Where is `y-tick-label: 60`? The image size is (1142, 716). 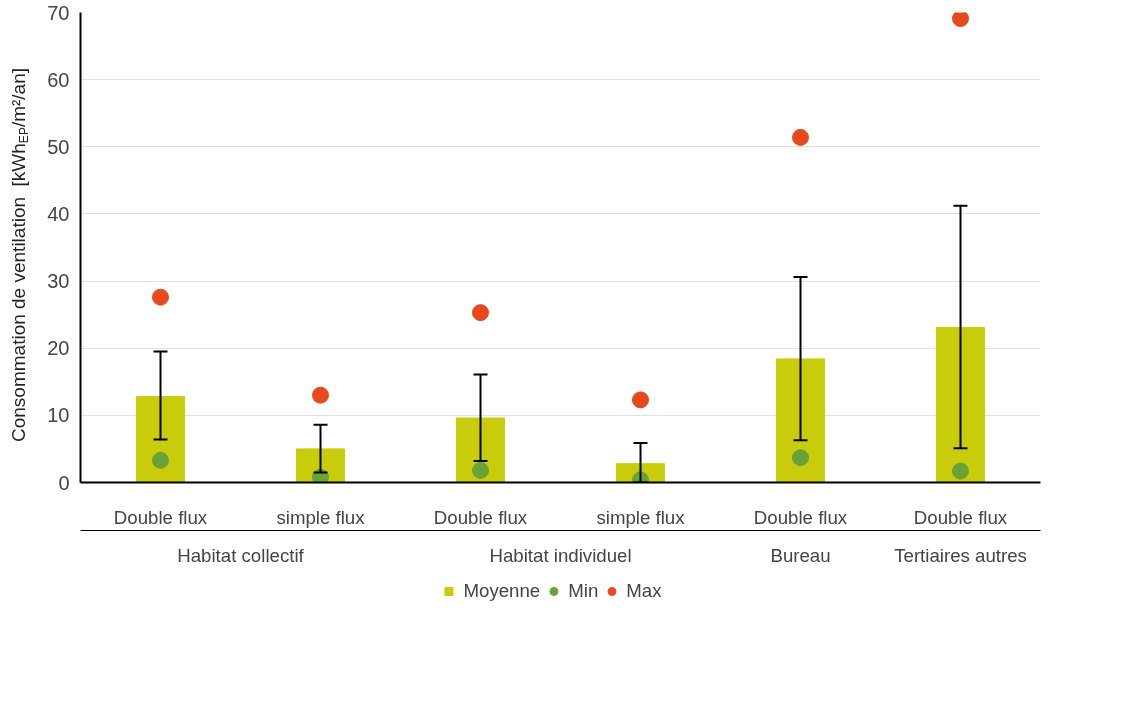 y-tick-label: 60 is located at coordinates (58, 79).